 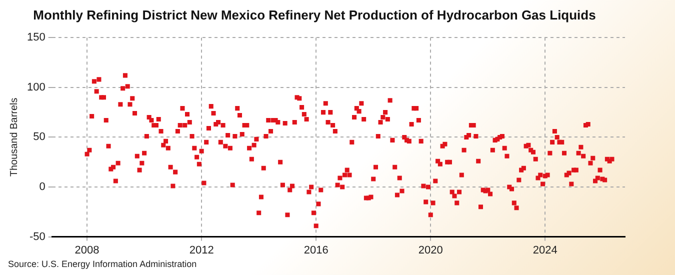 I want to click on y-axis-title: Thousand Barrels, so click(x=14, y=137).